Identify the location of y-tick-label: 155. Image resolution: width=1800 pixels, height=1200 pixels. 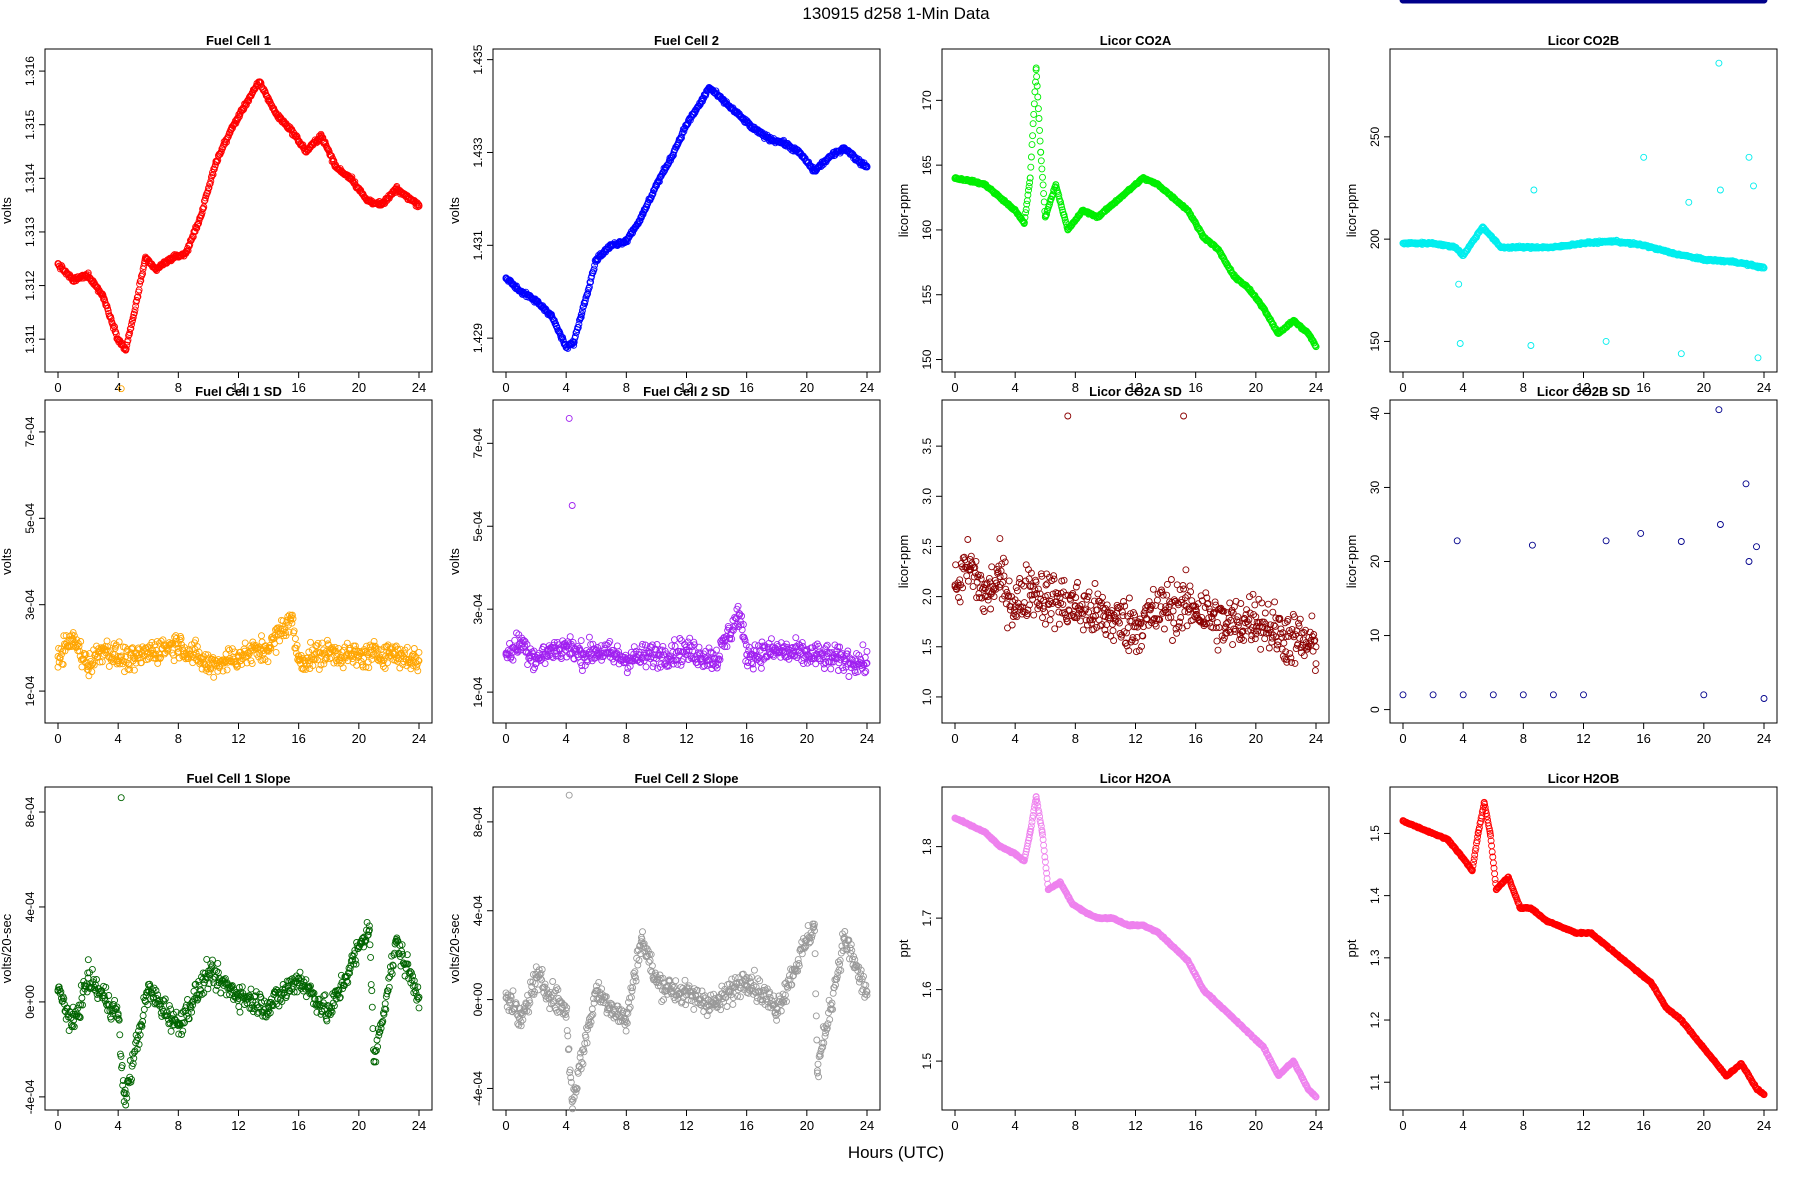
(927, 294).